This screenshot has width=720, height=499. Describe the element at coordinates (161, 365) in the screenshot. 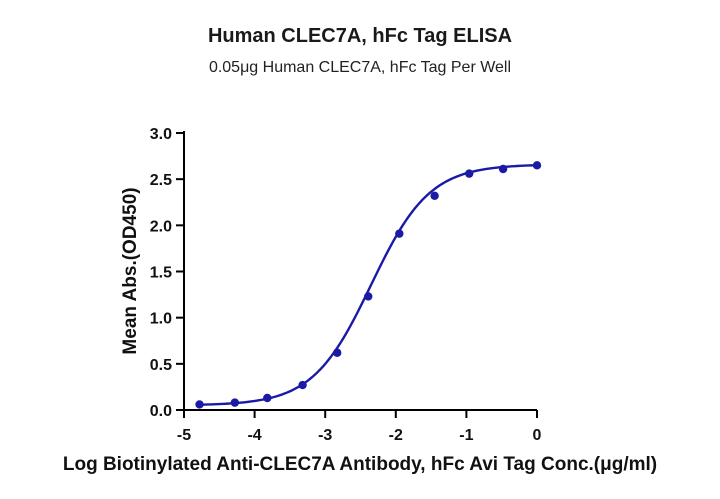

I see `y-tick-label: 0.5` at that location.